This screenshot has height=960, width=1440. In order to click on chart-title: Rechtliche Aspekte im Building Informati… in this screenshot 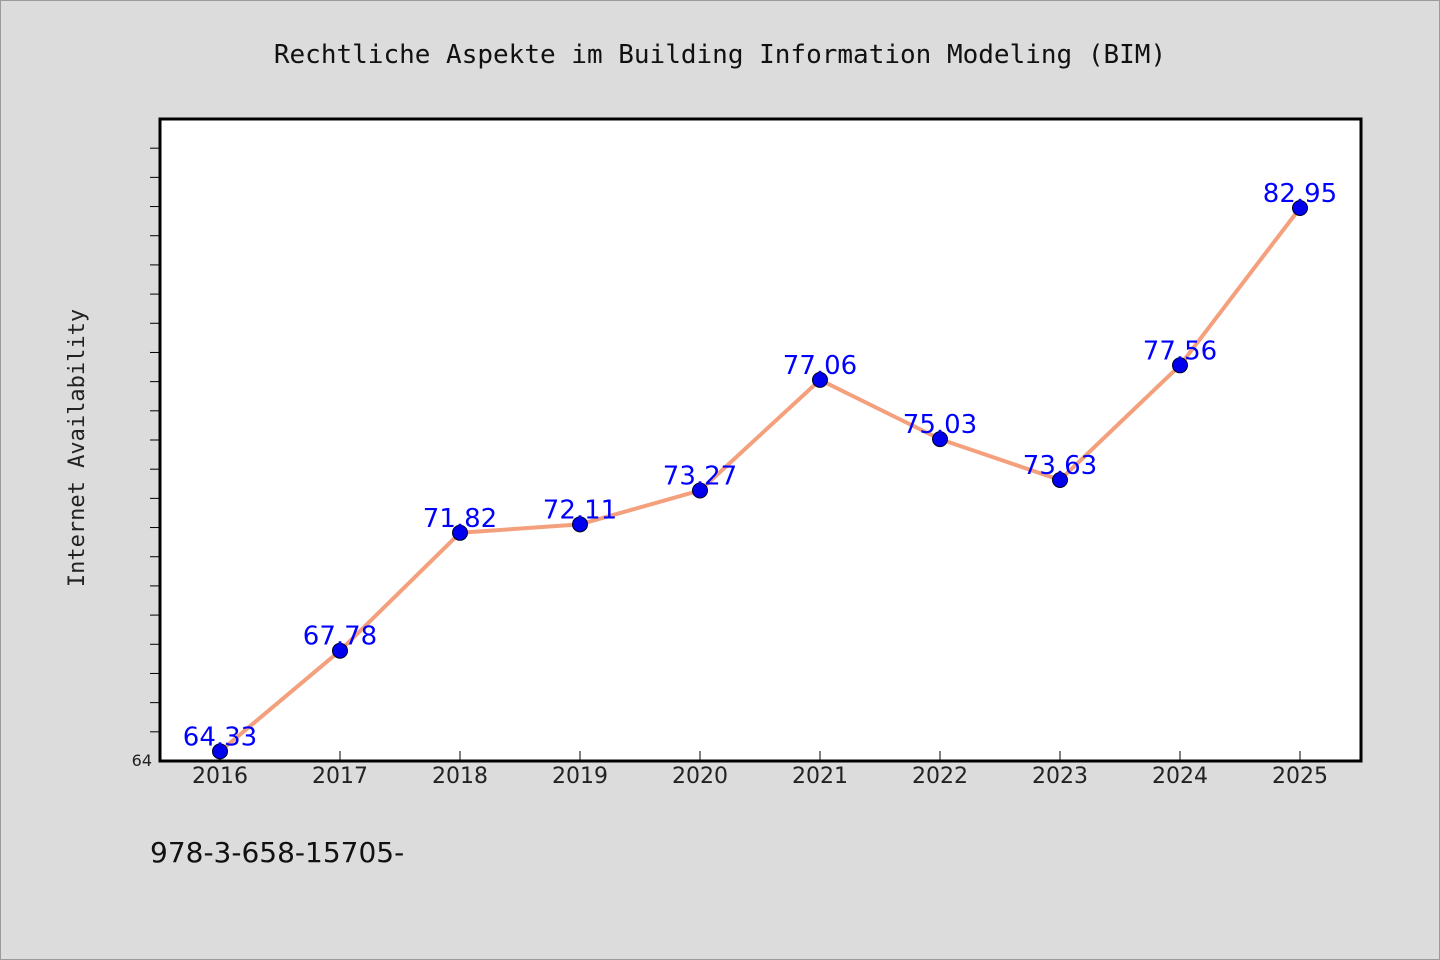, I will do `click(720, 55)`.